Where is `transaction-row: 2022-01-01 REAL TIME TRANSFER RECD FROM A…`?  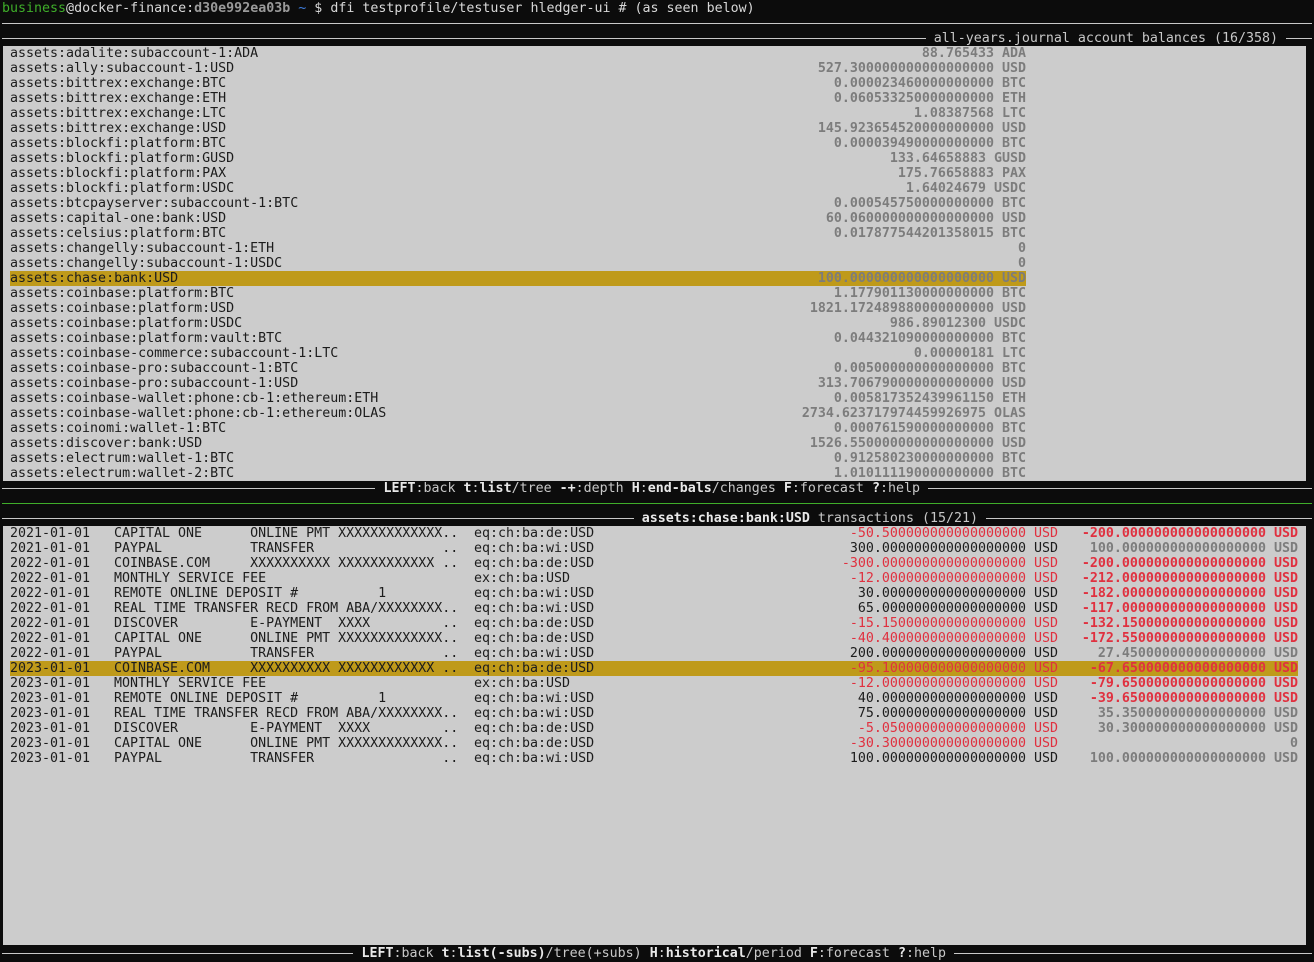
transaction-row: 2022-01-01 REAL TIME TRANSFER RECD FROM A… is located at coordinates (654, 608).